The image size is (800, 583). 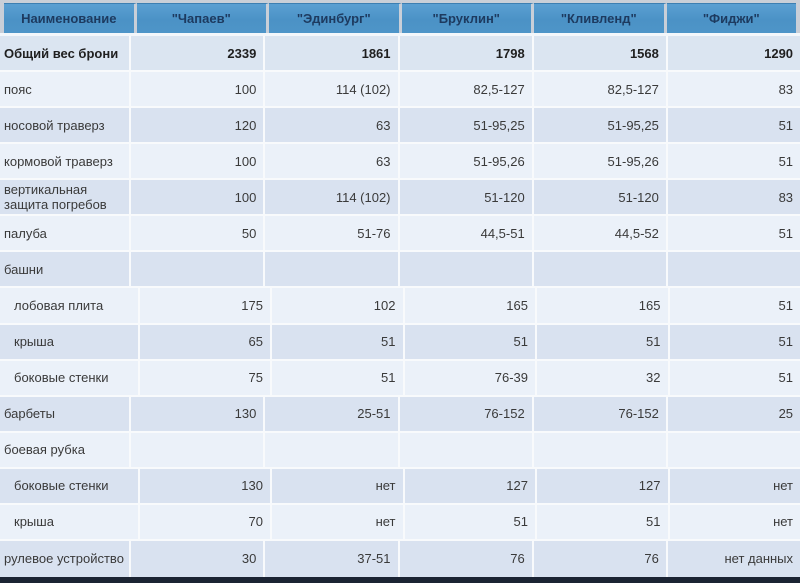 What do you see at coordinates (466, 53) in the screenshot?
I see `value-cell: 1798` at bounding box center [466, 53].